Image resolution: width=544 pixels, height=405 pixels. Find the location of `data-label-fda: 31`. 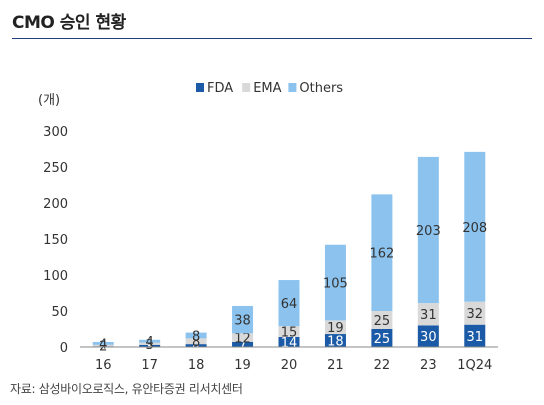

data-label-fda: 31 is located at coordinates (475, 337).